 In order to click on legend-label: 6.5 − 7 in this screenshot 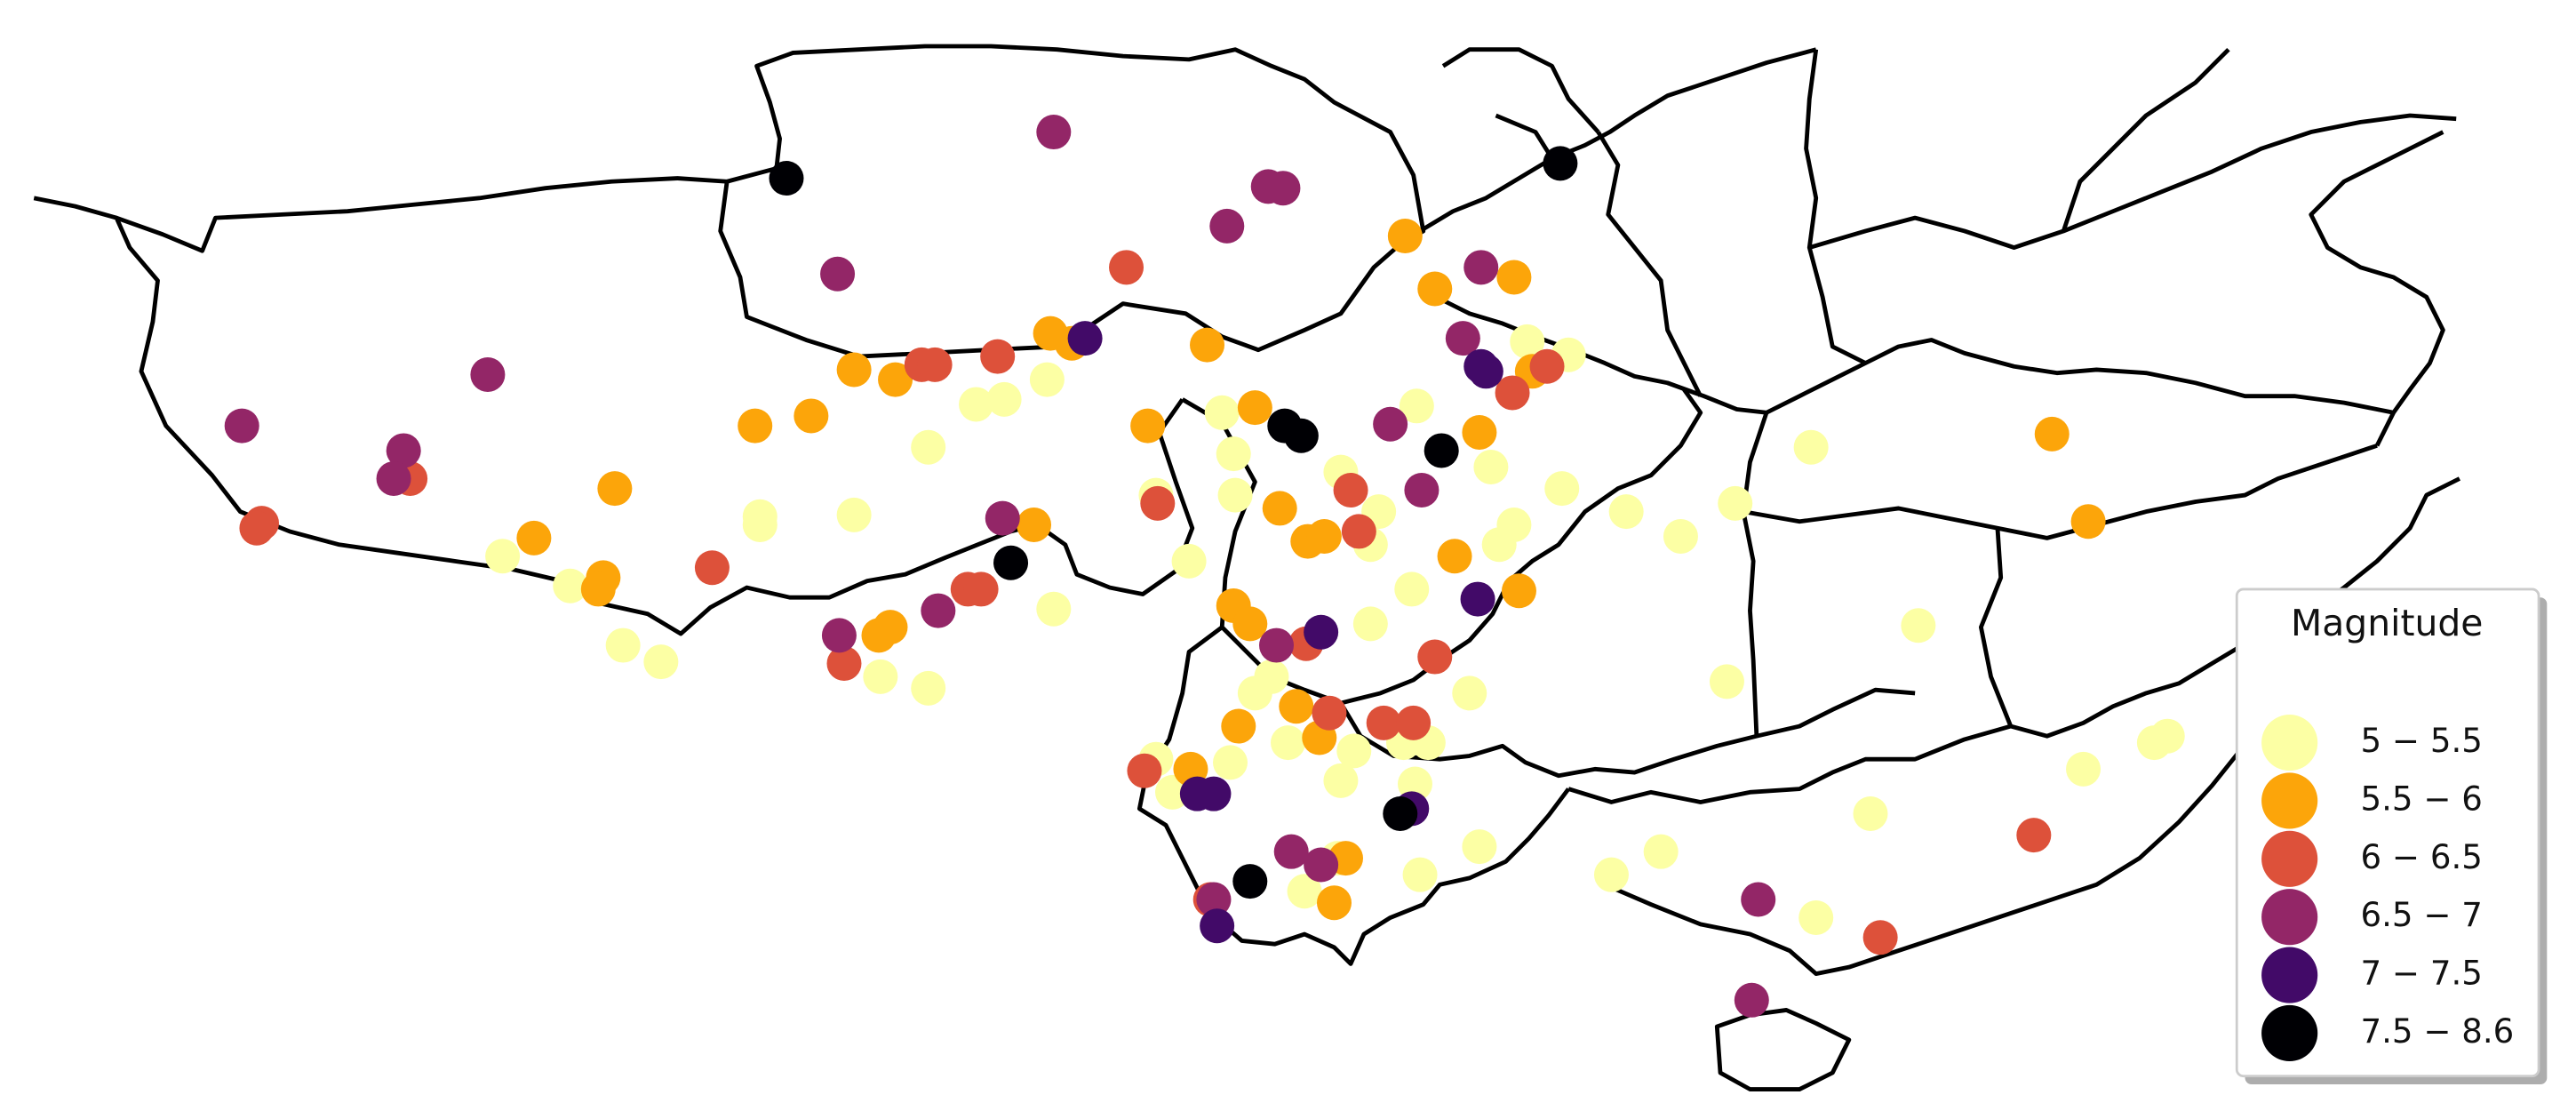, I will do `click(2422, 915)`.